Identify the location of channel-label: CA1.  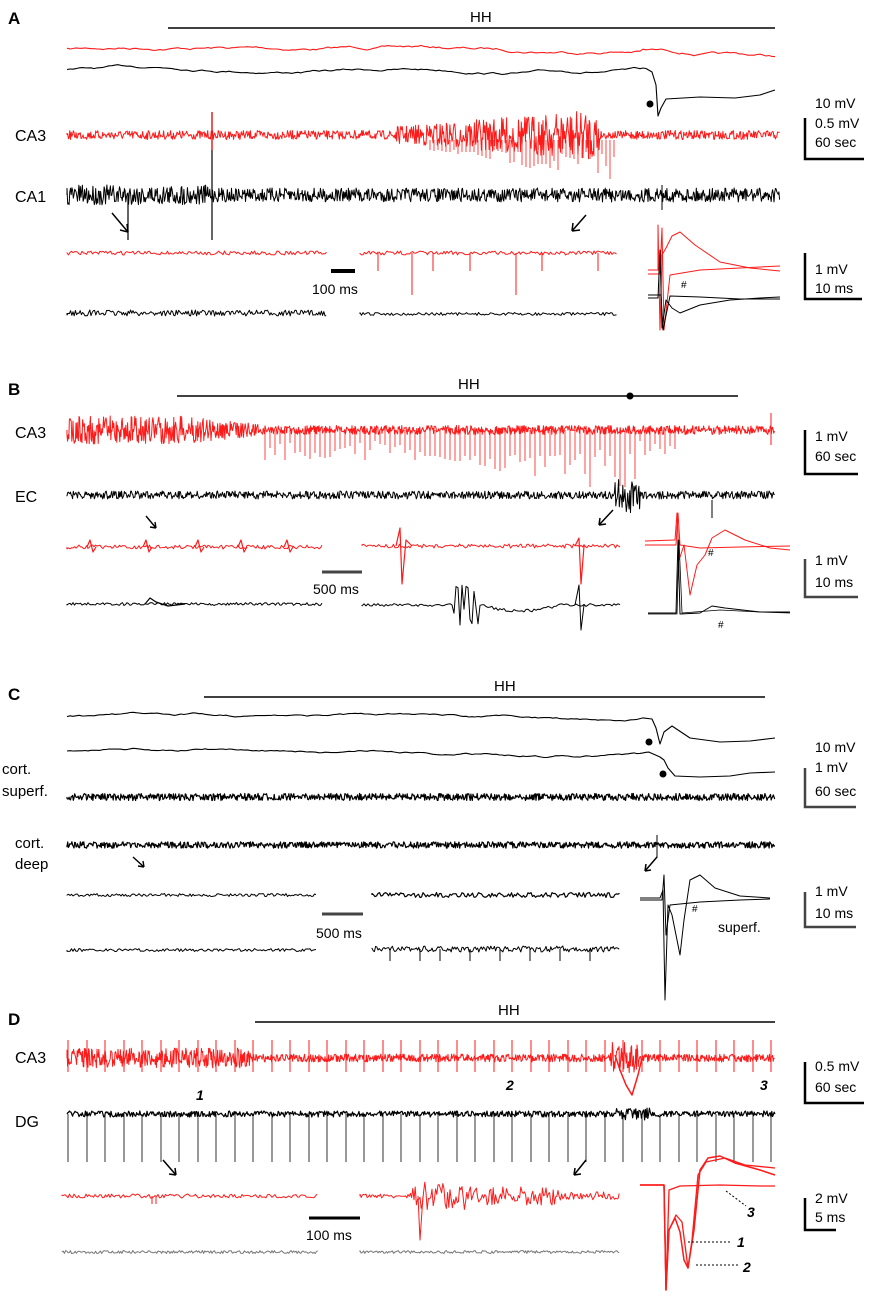
(30, 197).